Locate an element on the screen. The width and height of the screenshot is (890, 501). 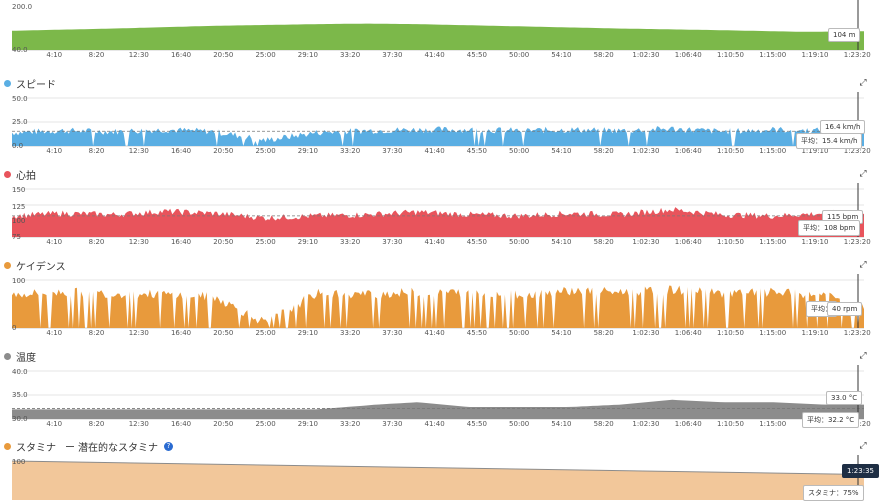
cadence-series-area is located at coordinates (438, 306).